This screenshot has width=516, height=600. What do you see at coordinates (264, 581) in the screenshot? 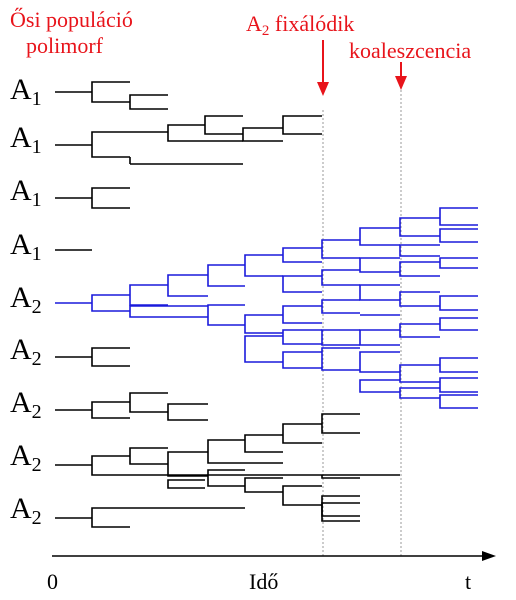
I see `axis-middle-label: Idő` at bounding box center [264, 581].